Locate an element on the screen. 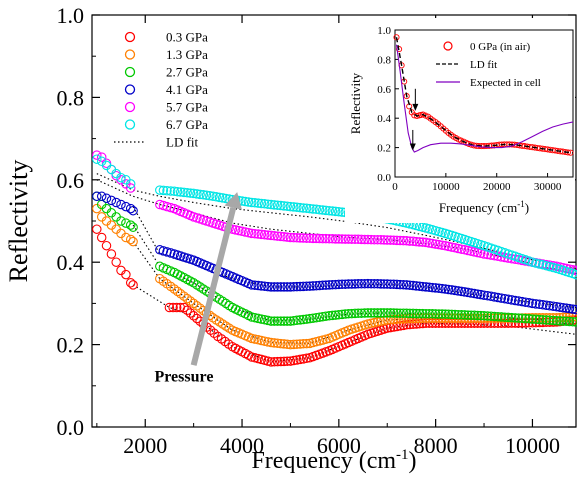 The image size is (577, 488). y-tick-label: 0.6 is located at coordinates (71, 180).